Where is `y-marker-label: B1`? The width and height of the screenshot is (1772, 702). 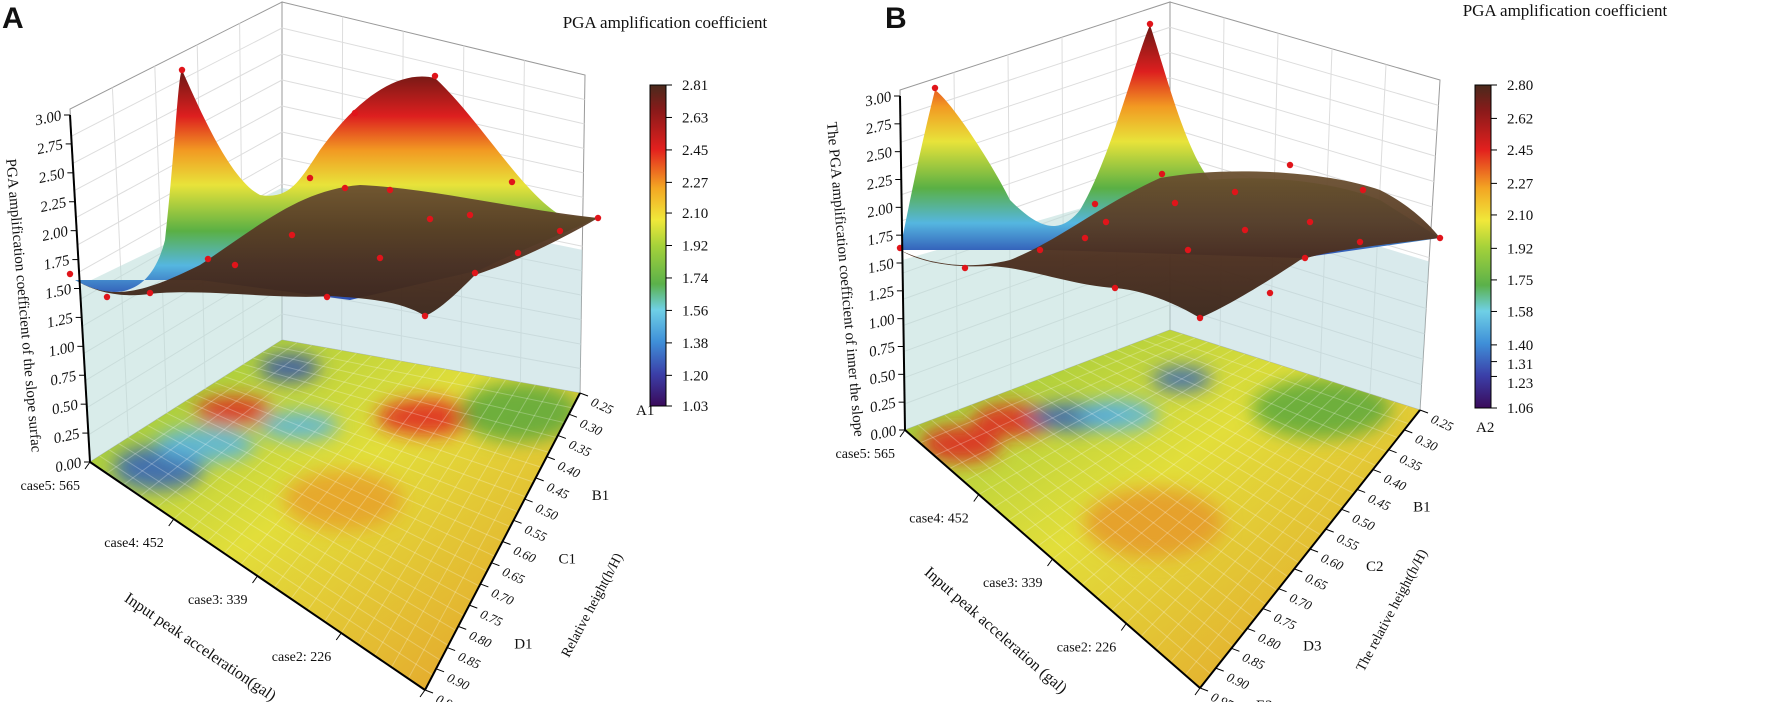 y-marker-label: B1 is located at coordinates (601, 496).